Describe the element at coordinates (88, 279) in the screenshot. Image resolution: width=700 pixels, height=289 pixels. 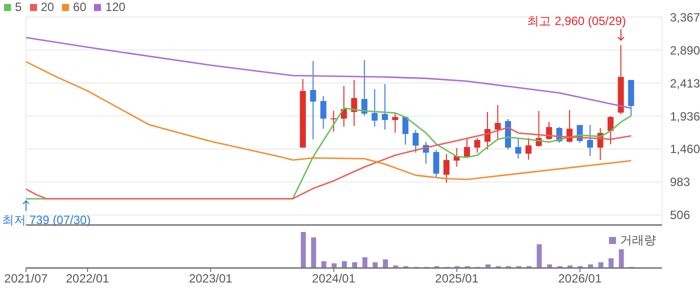
I see `x-tick-label: 2022/01` at that location.